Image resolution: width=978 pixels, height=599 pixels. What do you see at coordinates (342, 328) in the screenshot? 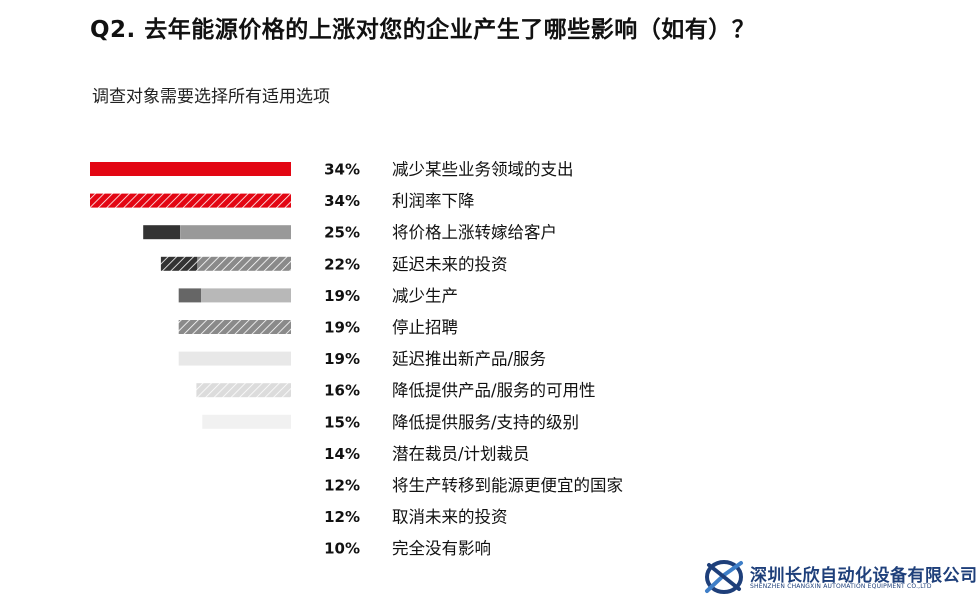
I see `value-label-6: 19%` at bounding box center [342, 328].